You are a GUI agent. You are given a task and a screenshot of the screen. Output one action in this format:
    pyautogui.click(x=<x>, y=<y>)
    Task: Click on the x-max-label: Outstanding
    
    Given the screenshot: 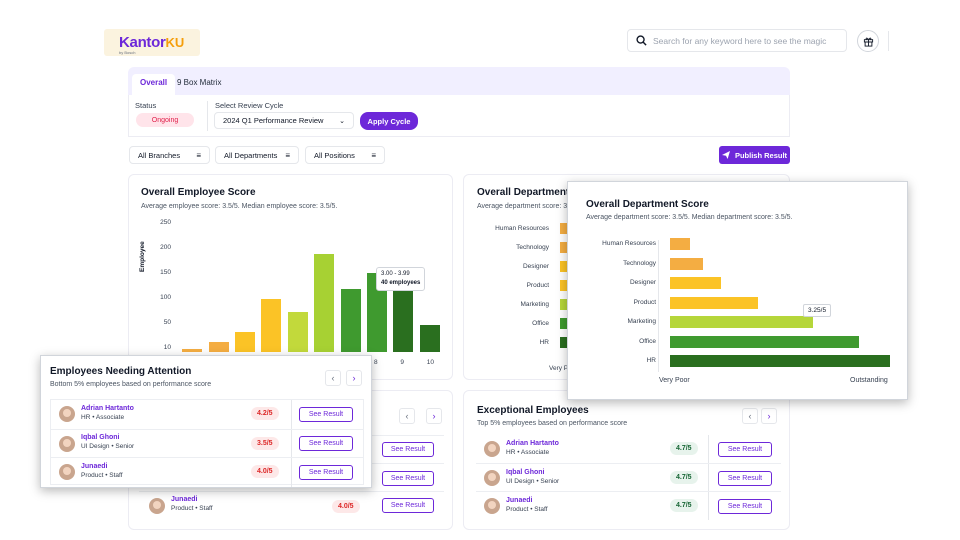 What is the action you would take?
    pyautogui.click(x=869, y=380)
    